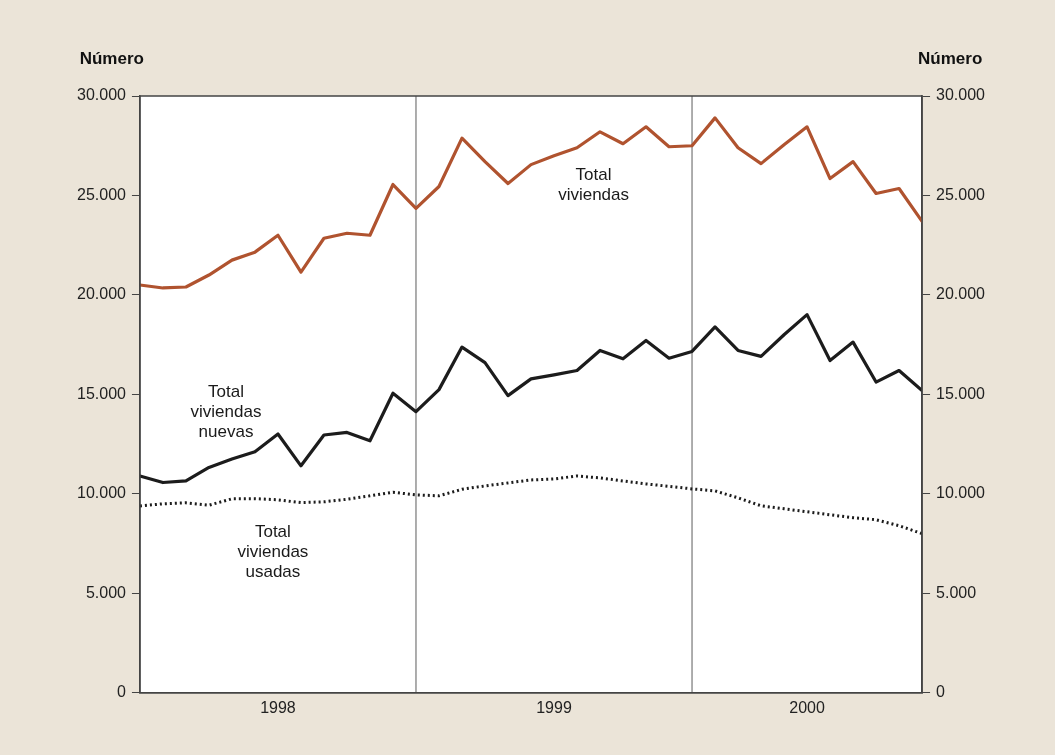 The width and height of the screenshot is (1055, 755). I want to click on y2-tick-label: 10.000, so click(961, 493).